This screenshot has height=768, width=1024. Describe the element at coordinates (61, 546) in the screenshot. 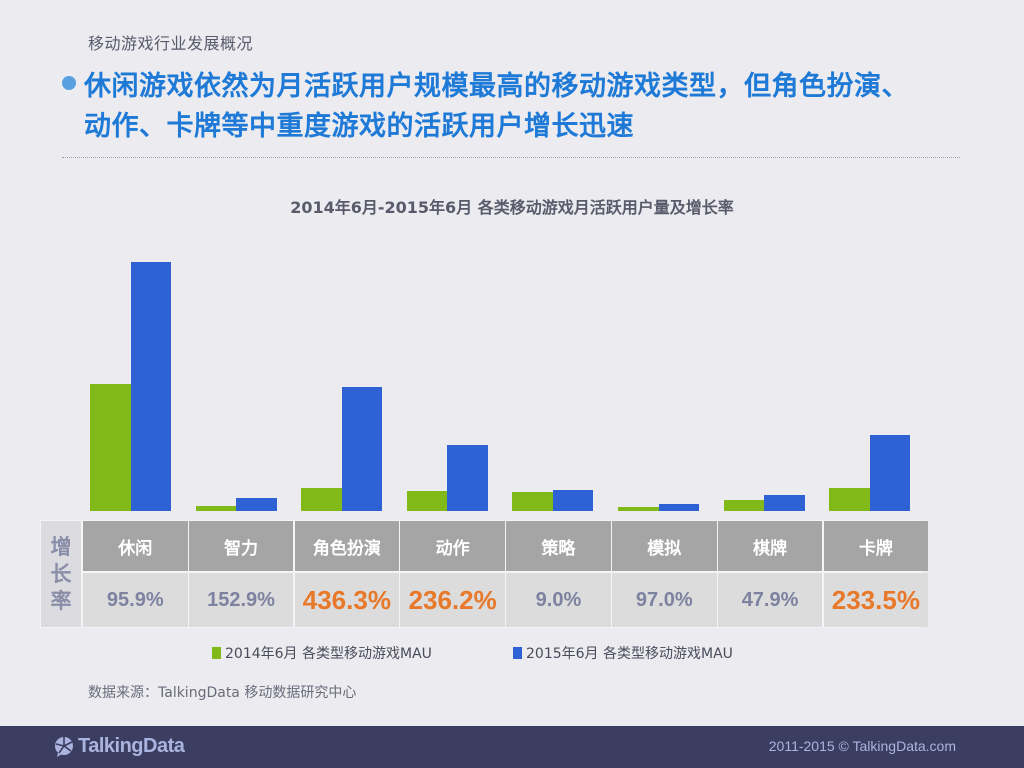

I see `row-header-char: 增` at that location.